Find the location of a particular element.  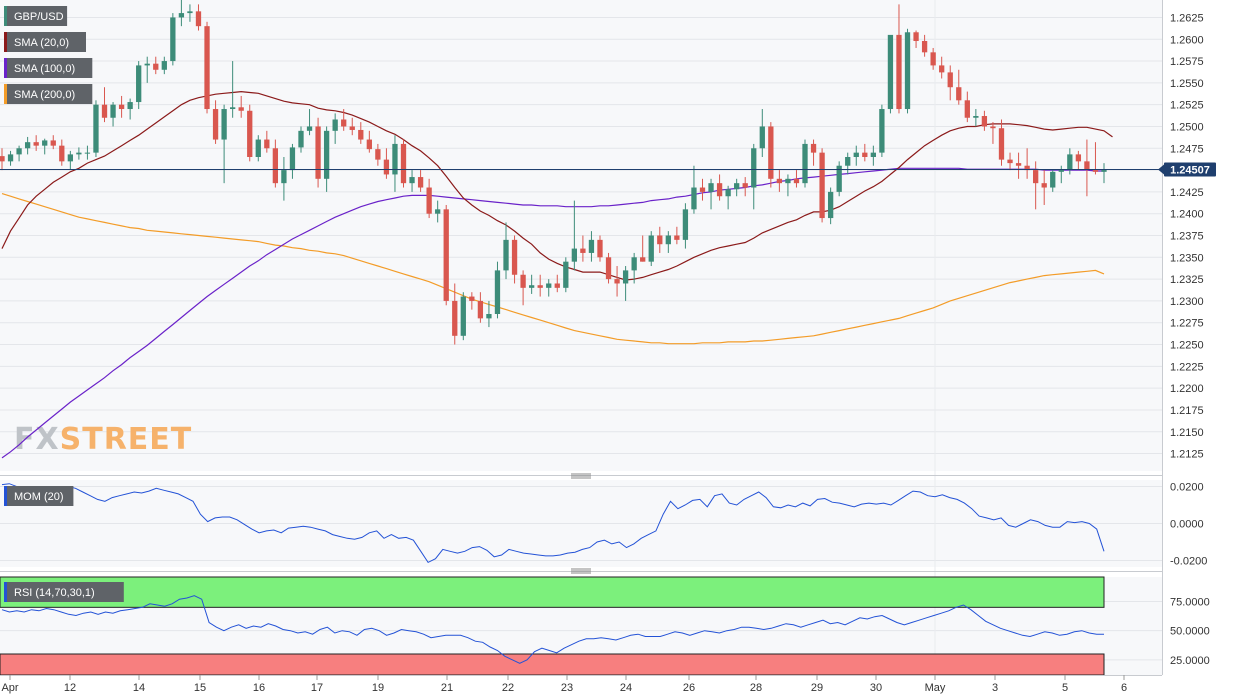

legend-item: MOM (20) is located at coordinates (39, 496).